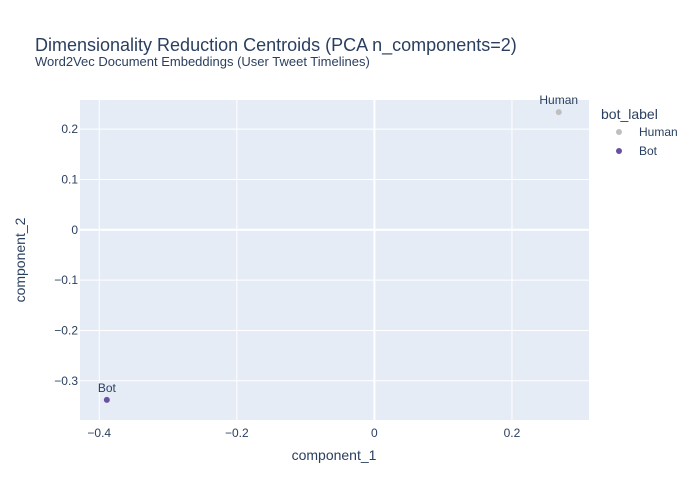 This screenshot has height=500, width=700. I want to click on point-label-human: Human, so click(558, 100).